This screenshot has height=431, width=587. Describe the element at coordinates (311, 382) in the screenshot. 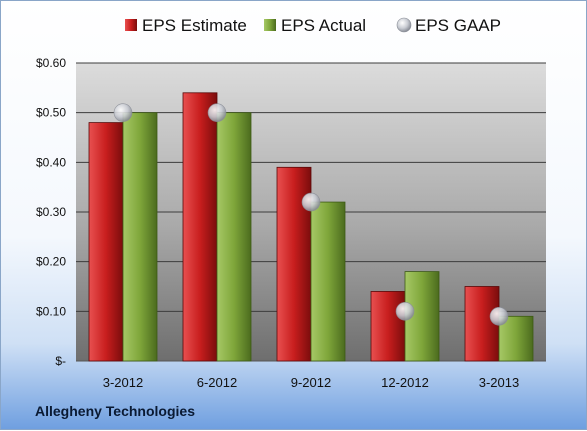

I see `x-tick-label: 9-2012` at that location.